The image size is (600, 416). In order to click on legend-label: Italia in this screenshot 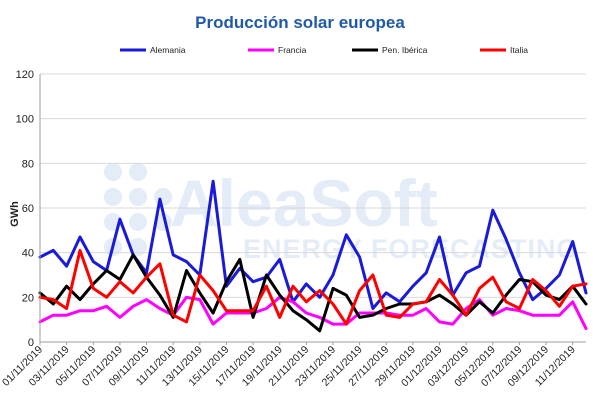, I will do `click(519, 50)`.